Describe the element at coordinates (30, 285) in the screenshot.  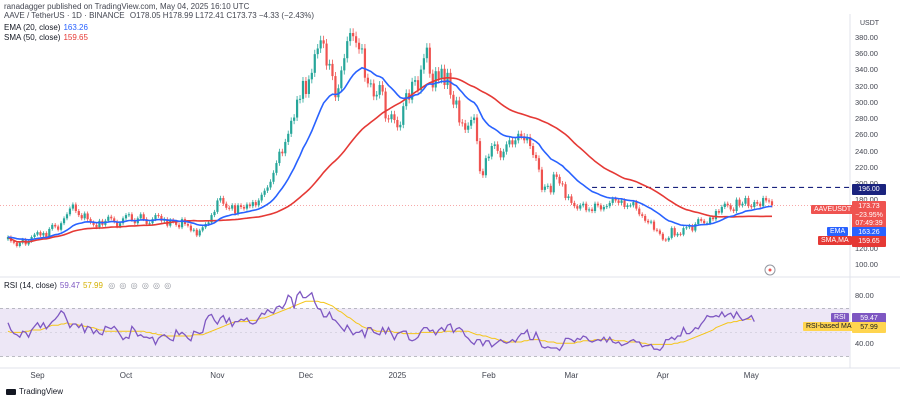
I see `rsi-legend-label: RSI (14, close)` at that location.